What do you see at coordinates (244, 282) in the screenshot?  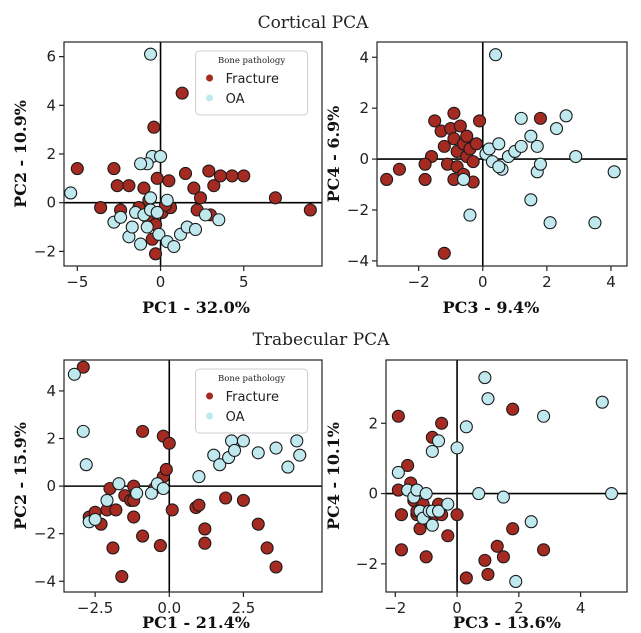 I see `x-tick-label: 5` at bounding box center [244, 282].